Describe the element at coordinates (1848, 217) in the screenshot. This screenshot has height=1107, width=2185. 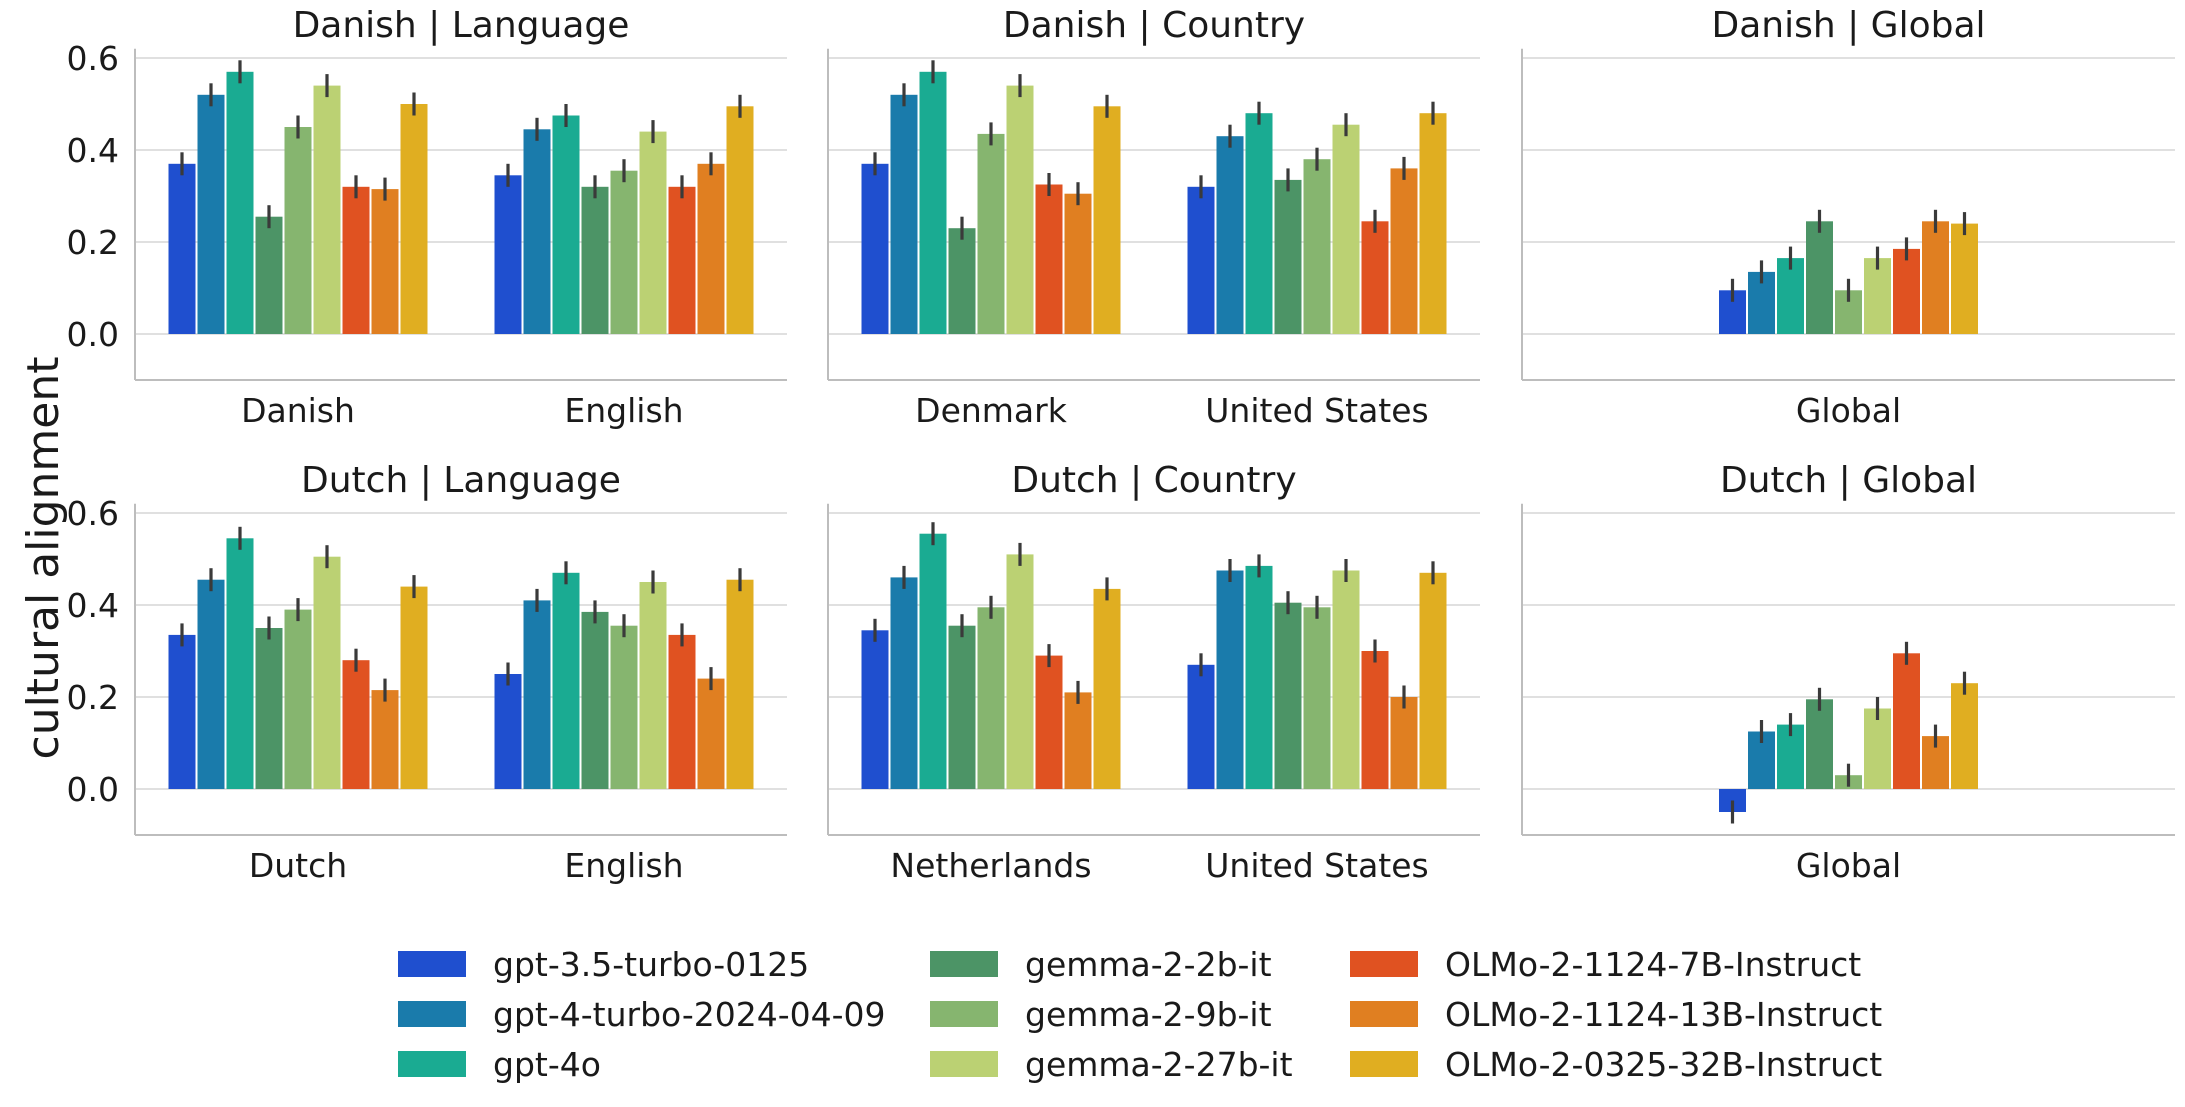
I see `panel: Danish | Global Global` at that location.